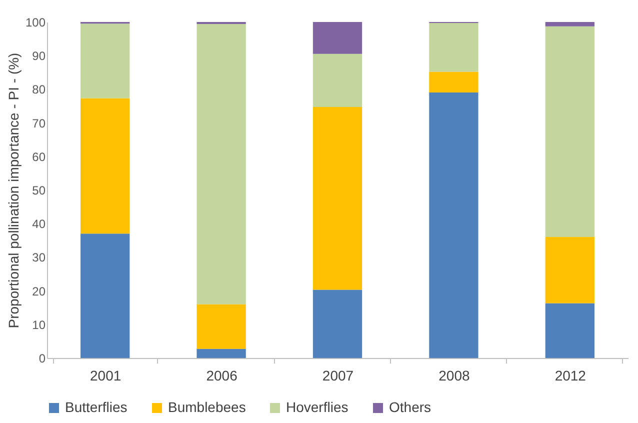 The image size is (638, 423). Describe the element at coordinates (454, 376) in the screenshot. I see `x-tick-label: 2008` at that location.